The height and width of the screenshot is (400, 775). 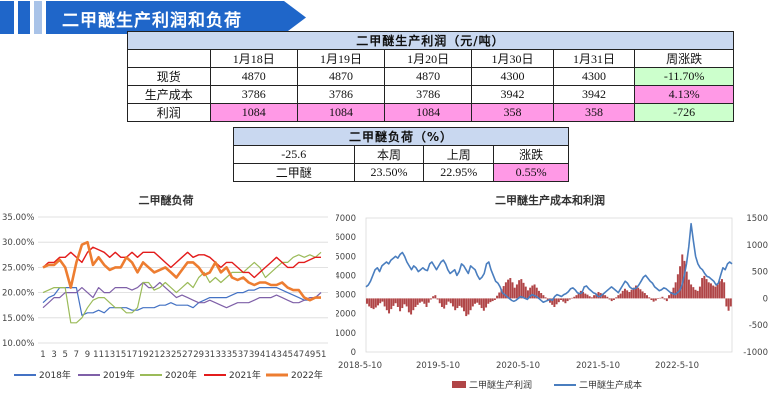 I want to click on profit-col-header: 1月19日, so click(x=341, y=58).